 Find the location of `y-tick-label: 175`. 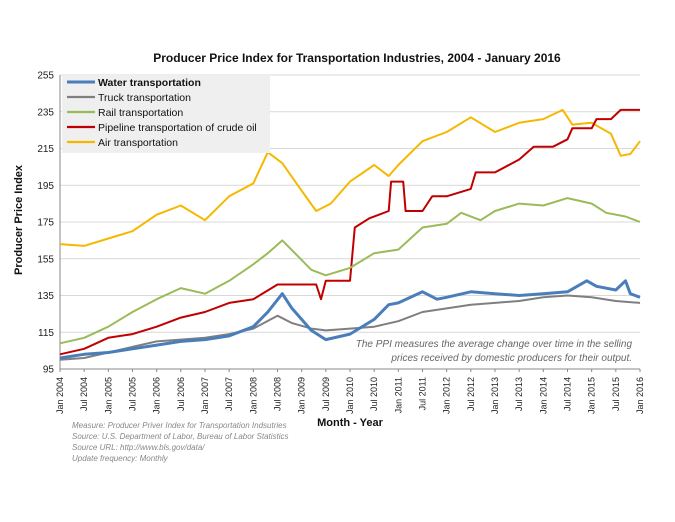

y-tick-label: 175 is located at coordinates (45, 223).